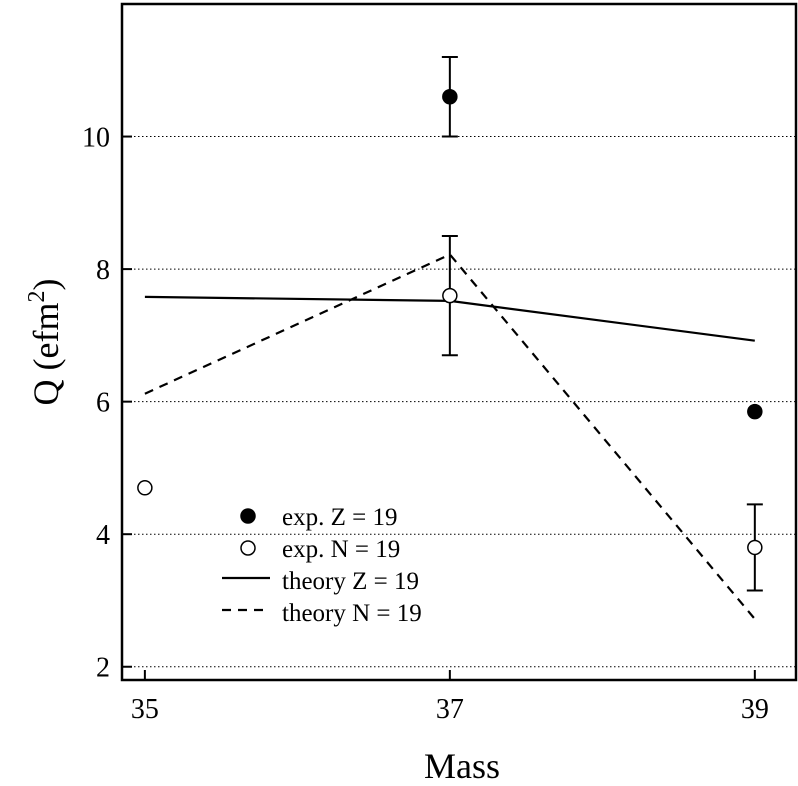 The image size is (798, 786). I want to click on y-axis-title-superscript: 2, so click(37, 297).